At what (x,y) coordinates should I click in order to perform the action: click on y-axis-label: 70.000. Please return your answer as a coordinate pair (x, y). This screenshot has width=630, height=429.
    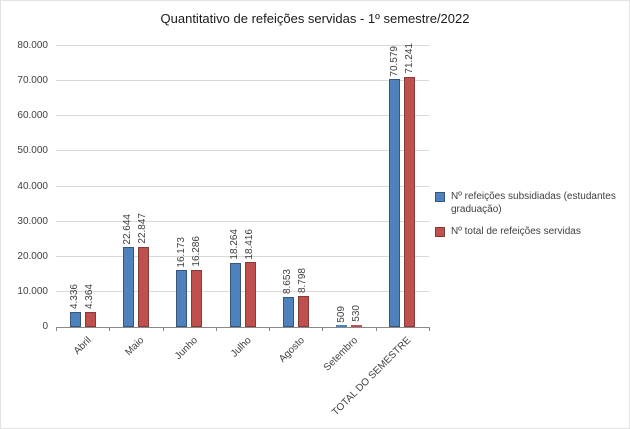
    Looking at the image, I should click on (32, 81).